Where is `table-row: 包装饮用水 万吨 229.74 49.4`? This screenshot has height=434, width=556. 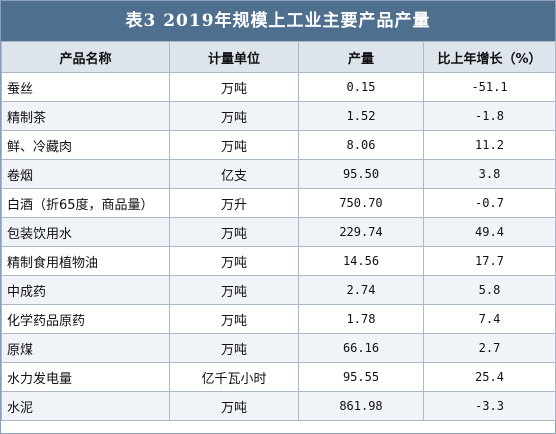
table-row: 包装饮用水 万吨 229.74 49.4 is located at coordinates (278, 232).